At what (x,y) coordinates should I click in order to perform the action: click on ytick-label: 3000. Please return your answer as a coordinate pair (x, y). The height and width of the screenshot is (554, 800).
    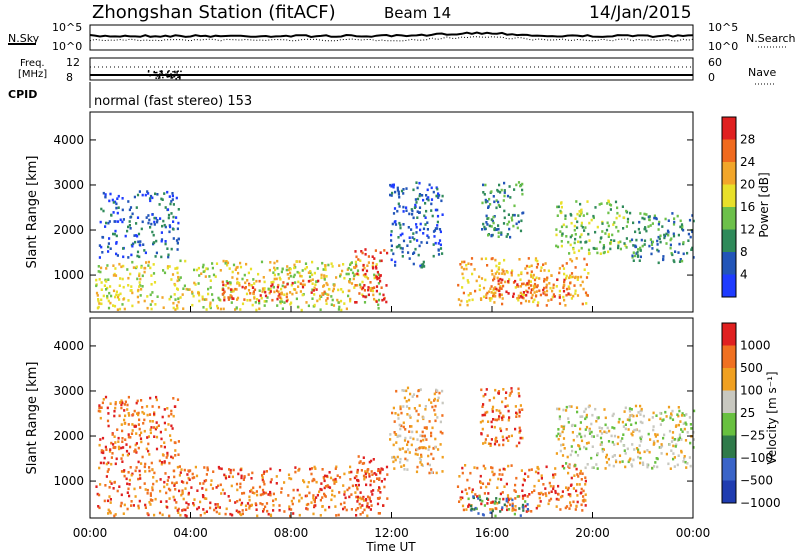
    Looking at the image, I should click on (68, 391).